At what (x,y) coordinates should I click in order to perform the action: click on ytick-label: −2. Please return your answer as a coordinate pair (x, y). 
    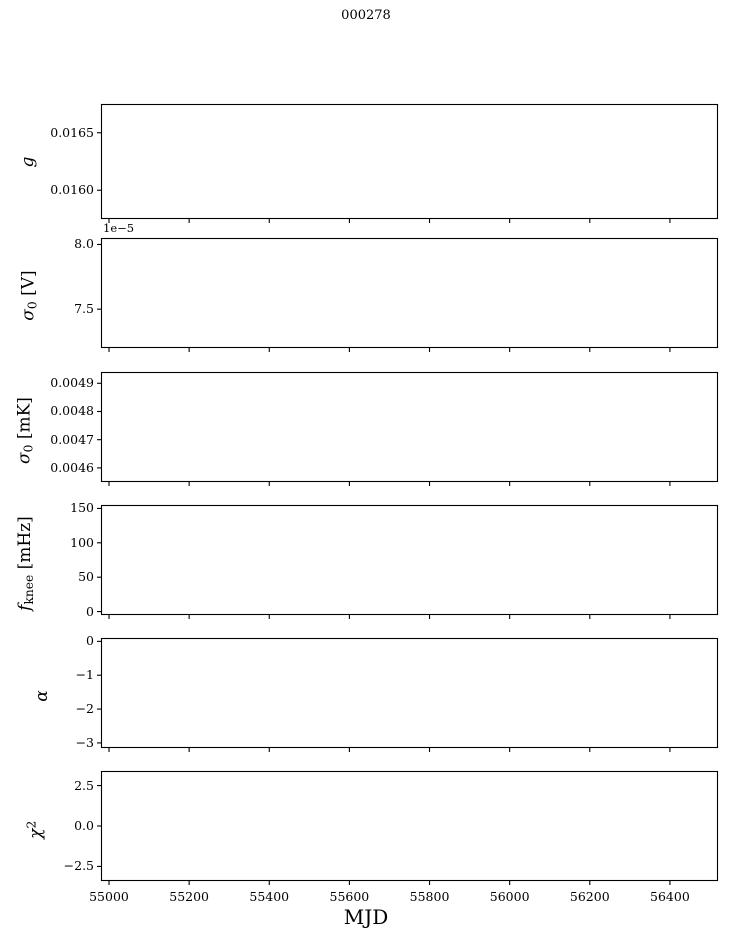
    Looking at the image, I should click on (84, 709).